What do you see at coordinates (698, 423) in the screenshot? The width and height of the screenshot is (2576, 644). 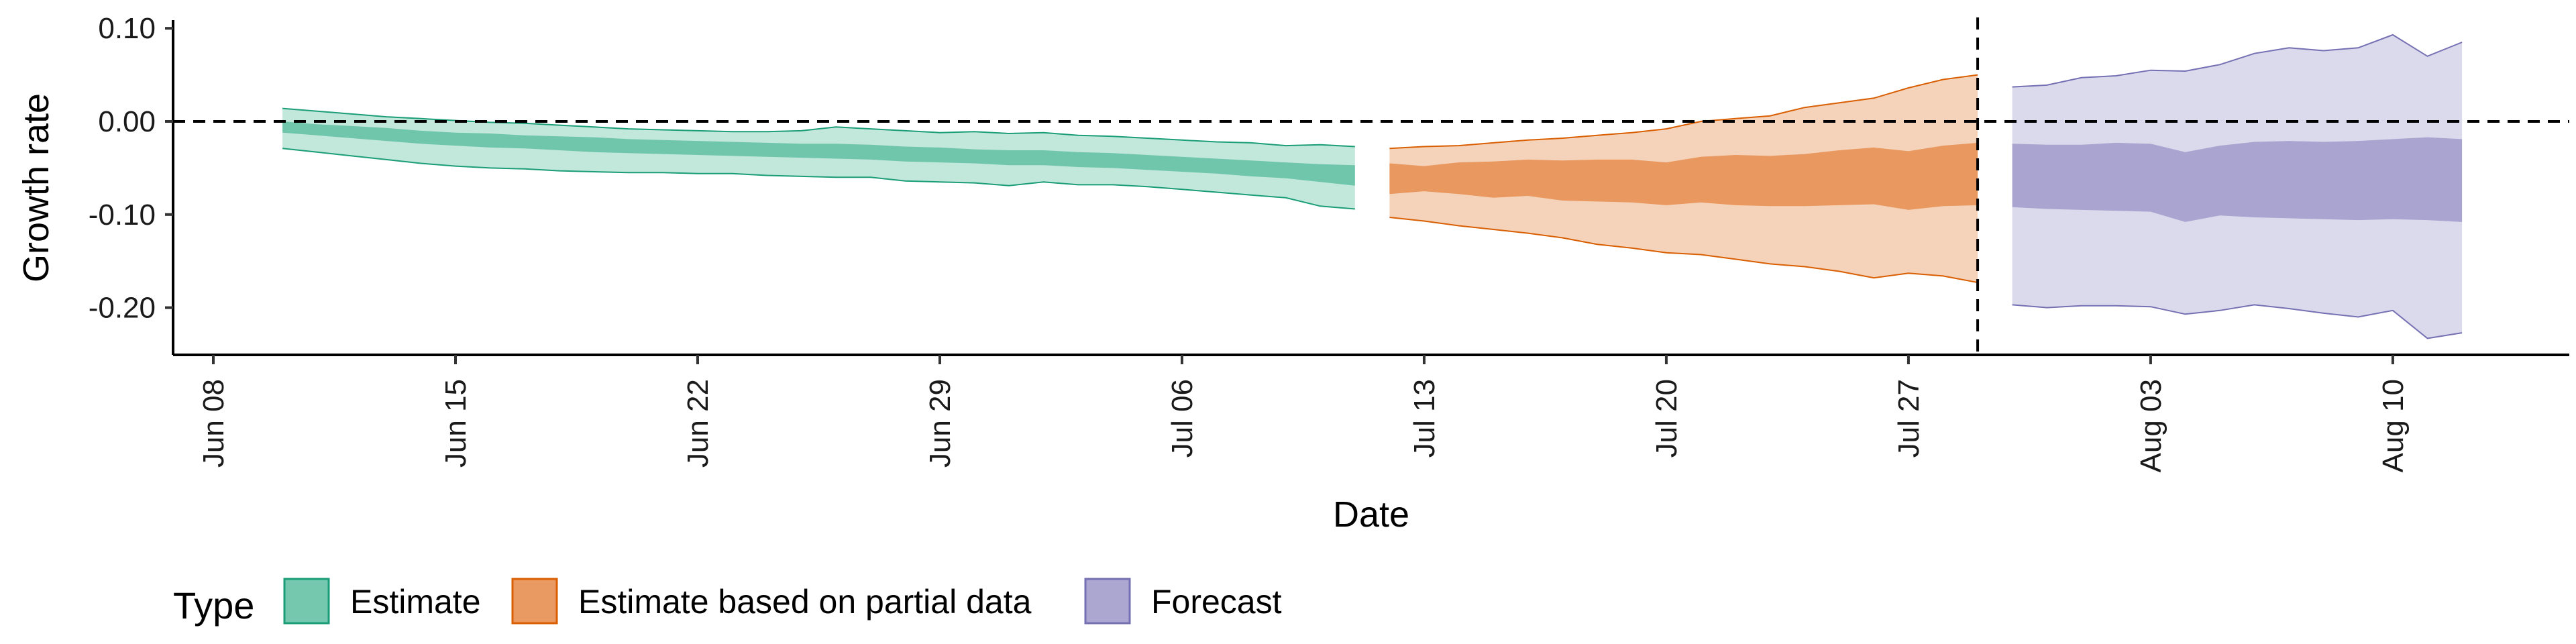 I see `x-tick-label: Jun 22` at bounding box center [698, 423].